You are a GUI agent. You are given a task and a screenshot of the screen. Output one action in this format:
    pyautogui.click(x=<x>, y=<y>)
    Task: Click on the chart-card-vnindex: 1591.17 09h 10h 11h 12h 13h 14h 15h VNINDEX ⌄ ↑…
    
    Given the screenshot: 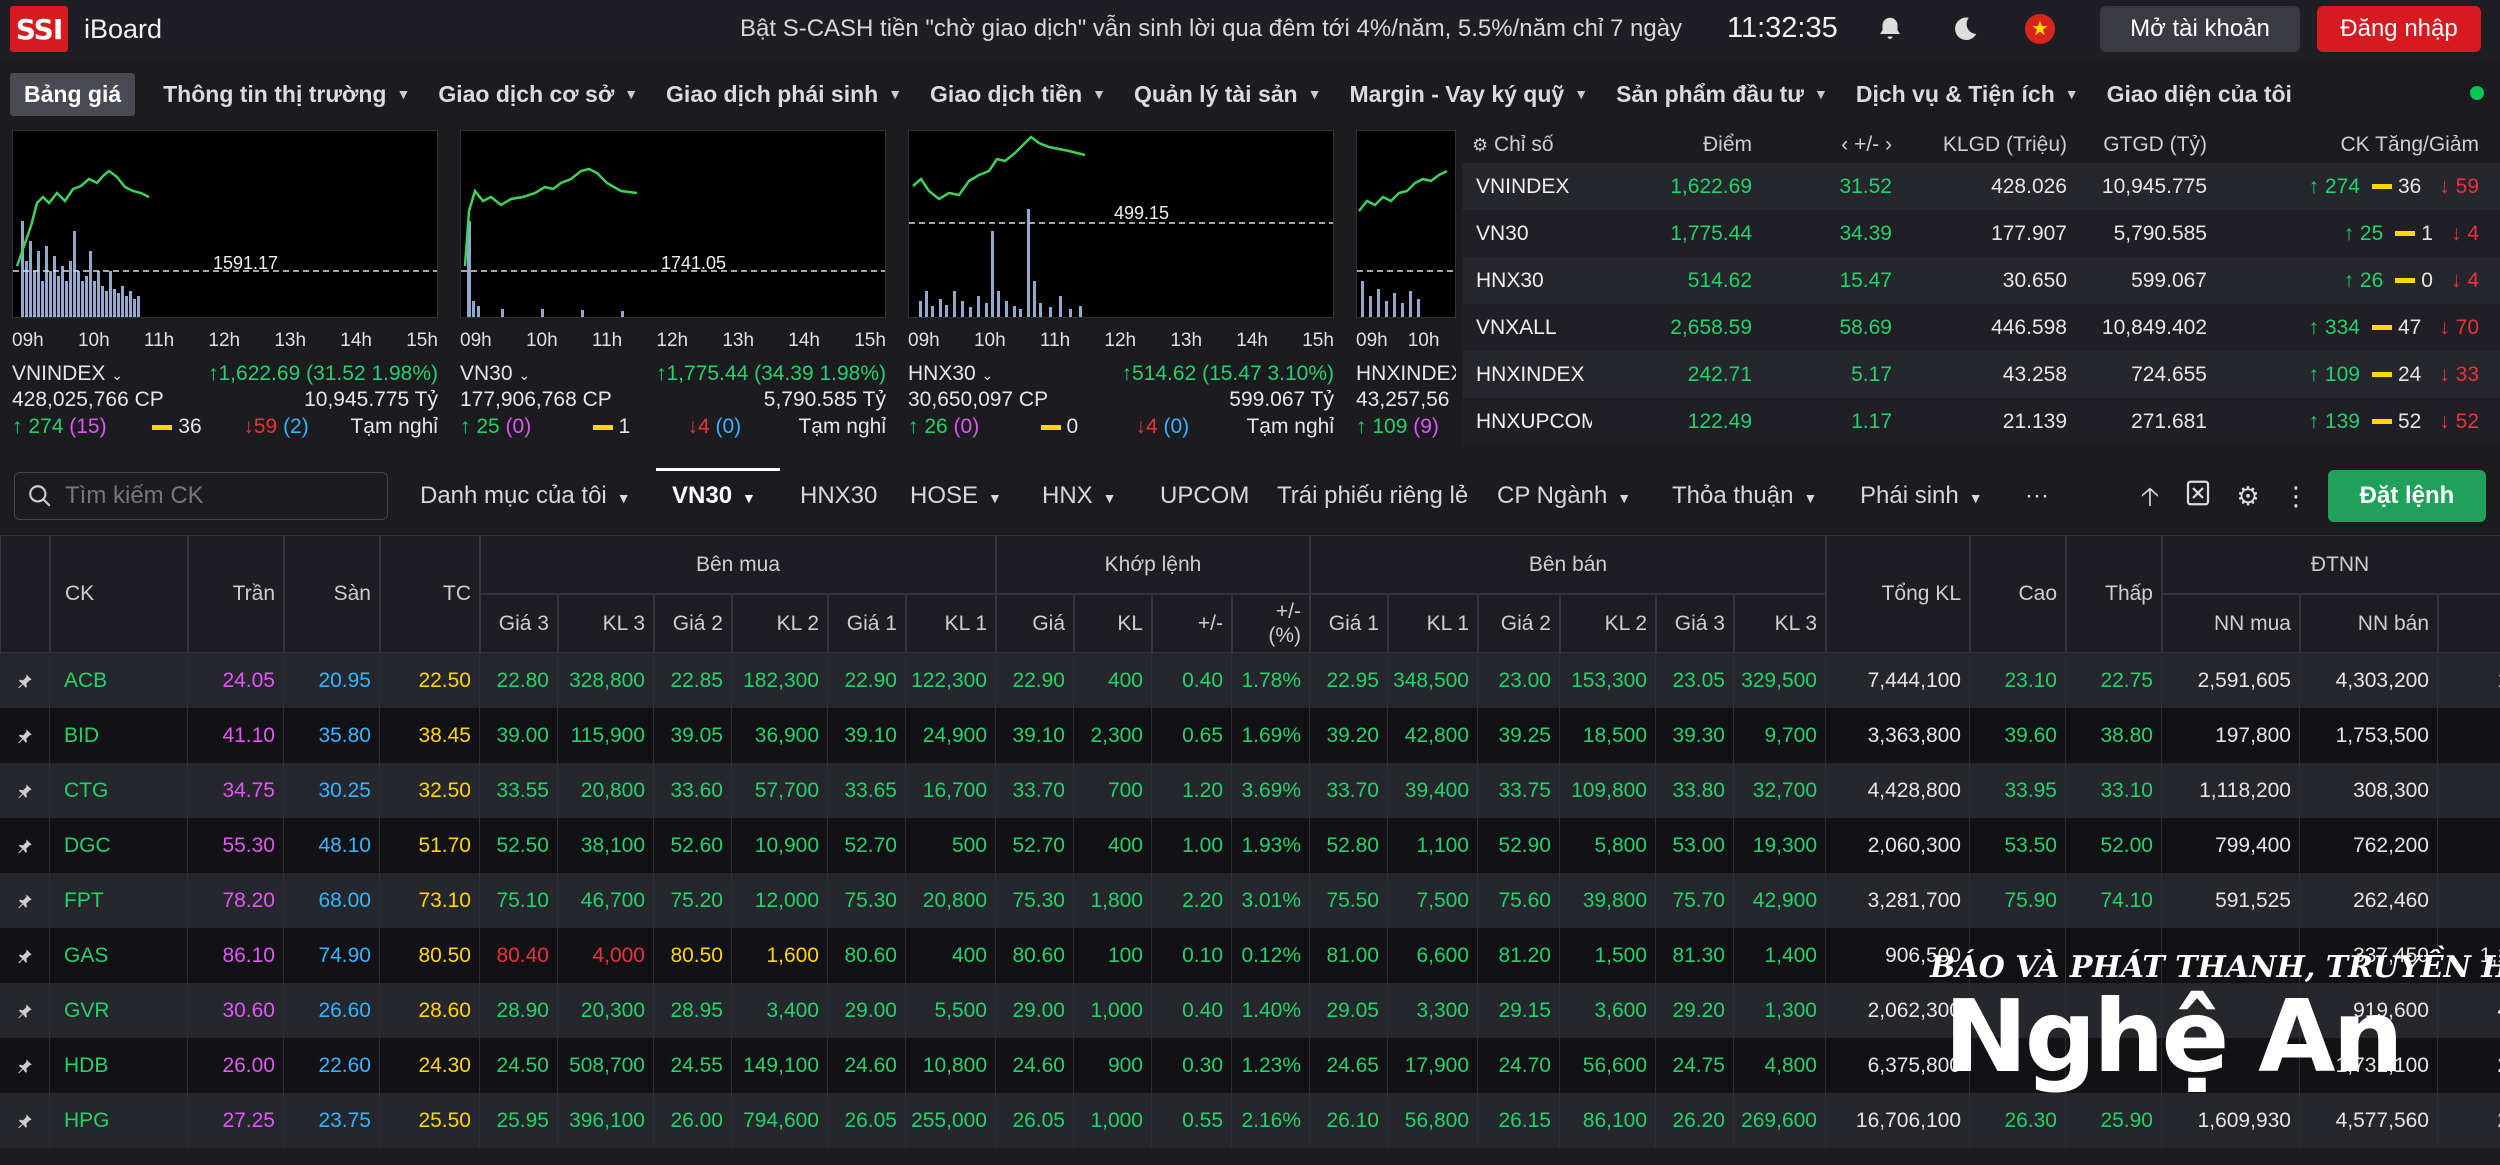 What is the action you would take?
    pyautogui.click(x=225, y=291)
    